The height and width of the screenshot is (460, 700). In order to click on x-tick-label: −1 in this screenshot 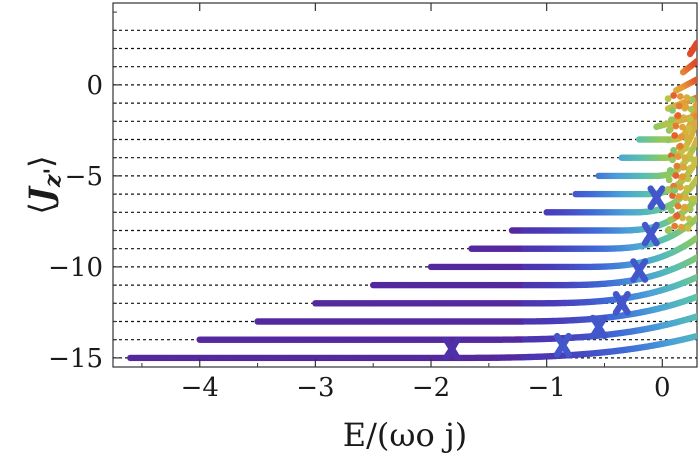, I will do `click(546, 388)`.